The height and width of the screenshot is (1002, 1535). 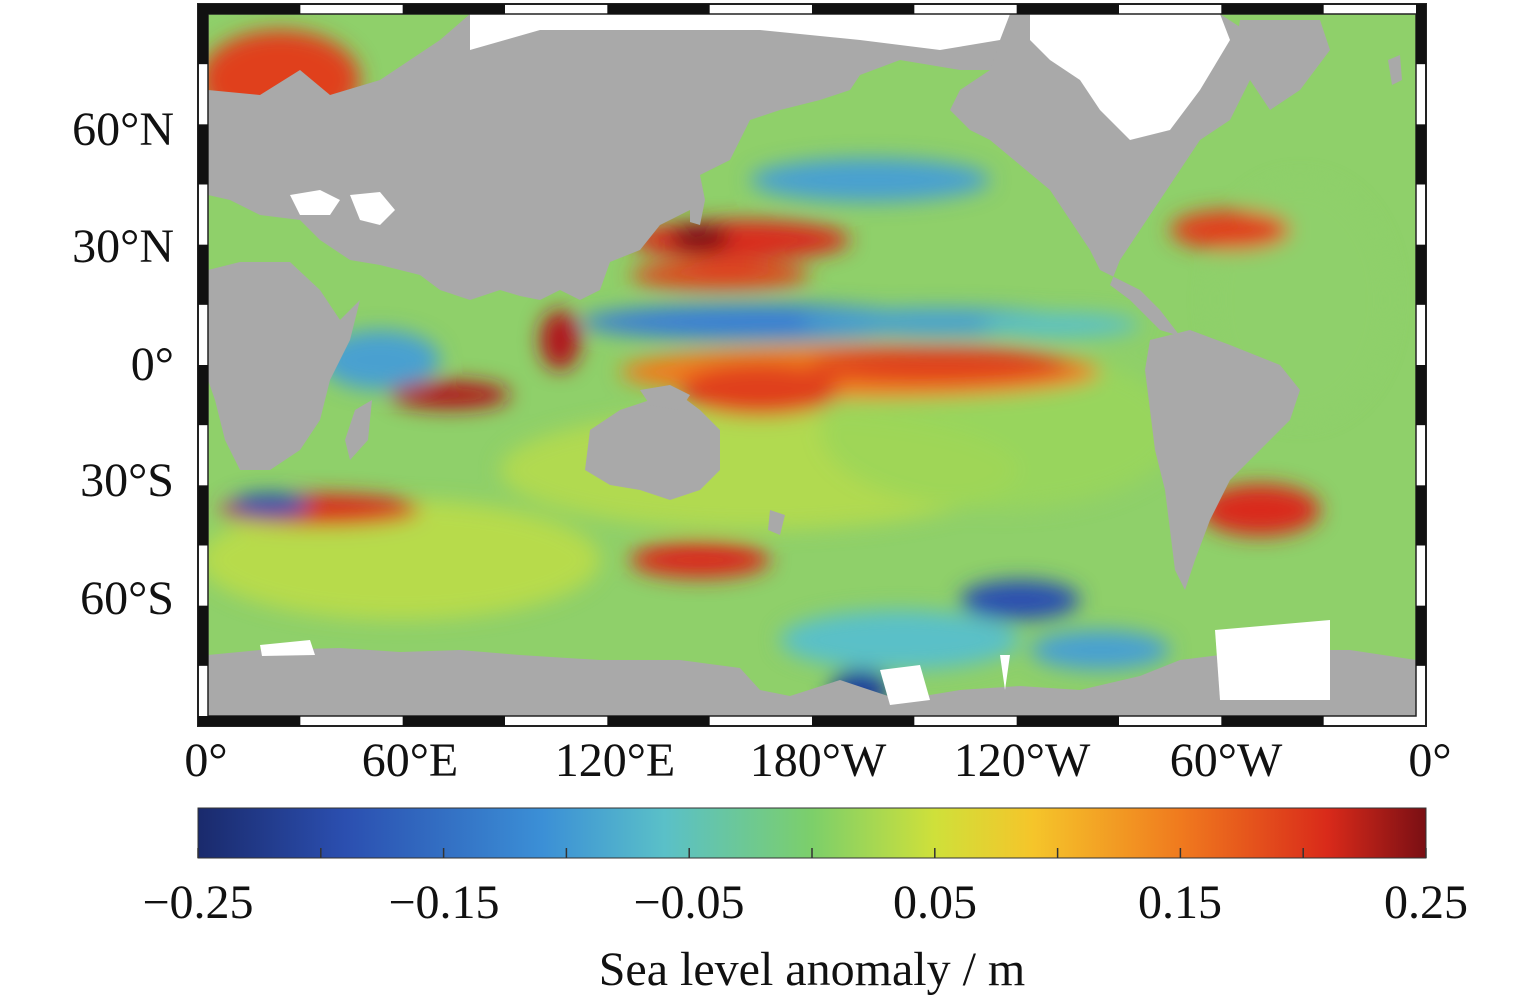 What do you see at coordinates (688, 902) in the screenshot?
I see `colorbar-tick-label-2: −0.05` at bounding box center [688, 902].